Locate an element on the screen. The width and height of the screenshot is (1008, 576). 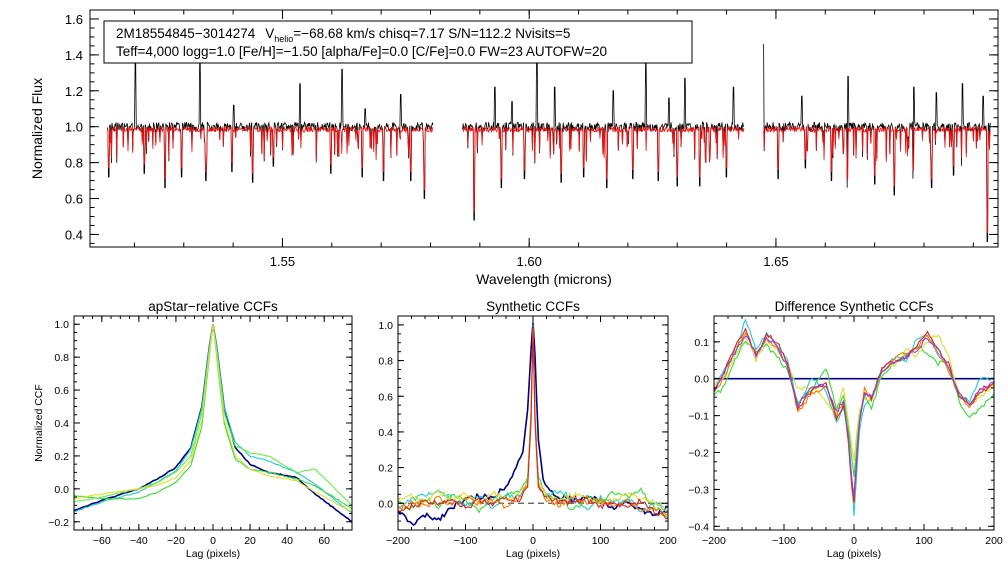
info-v-subscript: helio is located at coordinates (283, 39).